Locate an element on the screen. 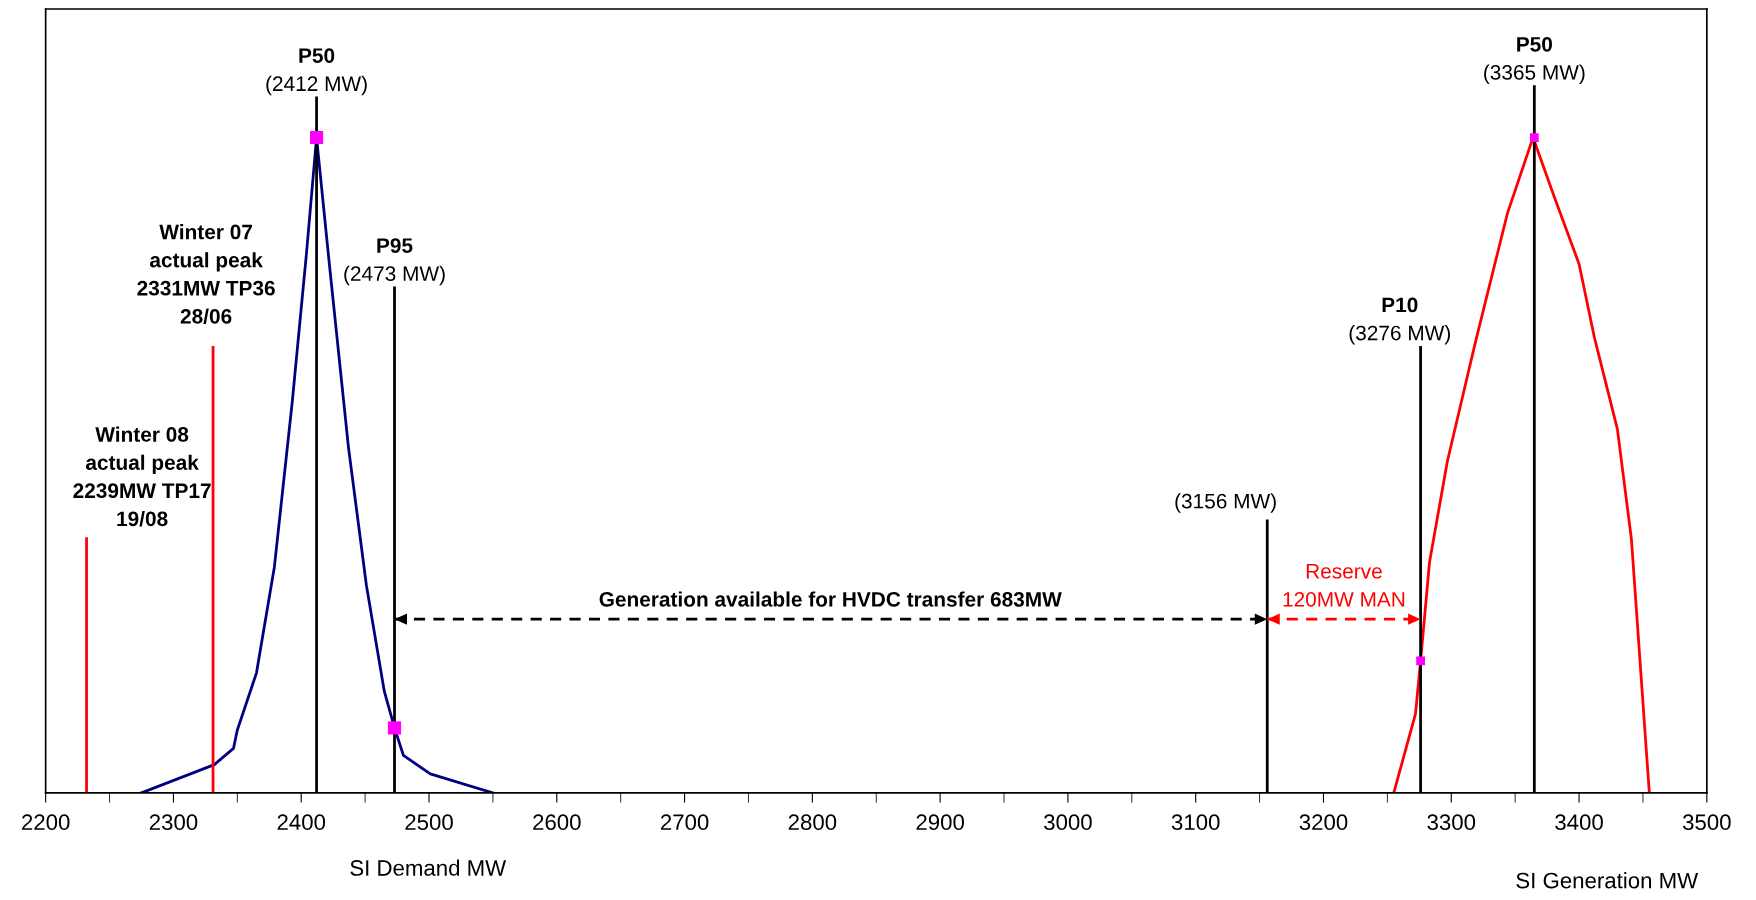 The width and height of the screenshot is (1756, 900). text: SI Generation MW is located at coordinates (1607, 880).